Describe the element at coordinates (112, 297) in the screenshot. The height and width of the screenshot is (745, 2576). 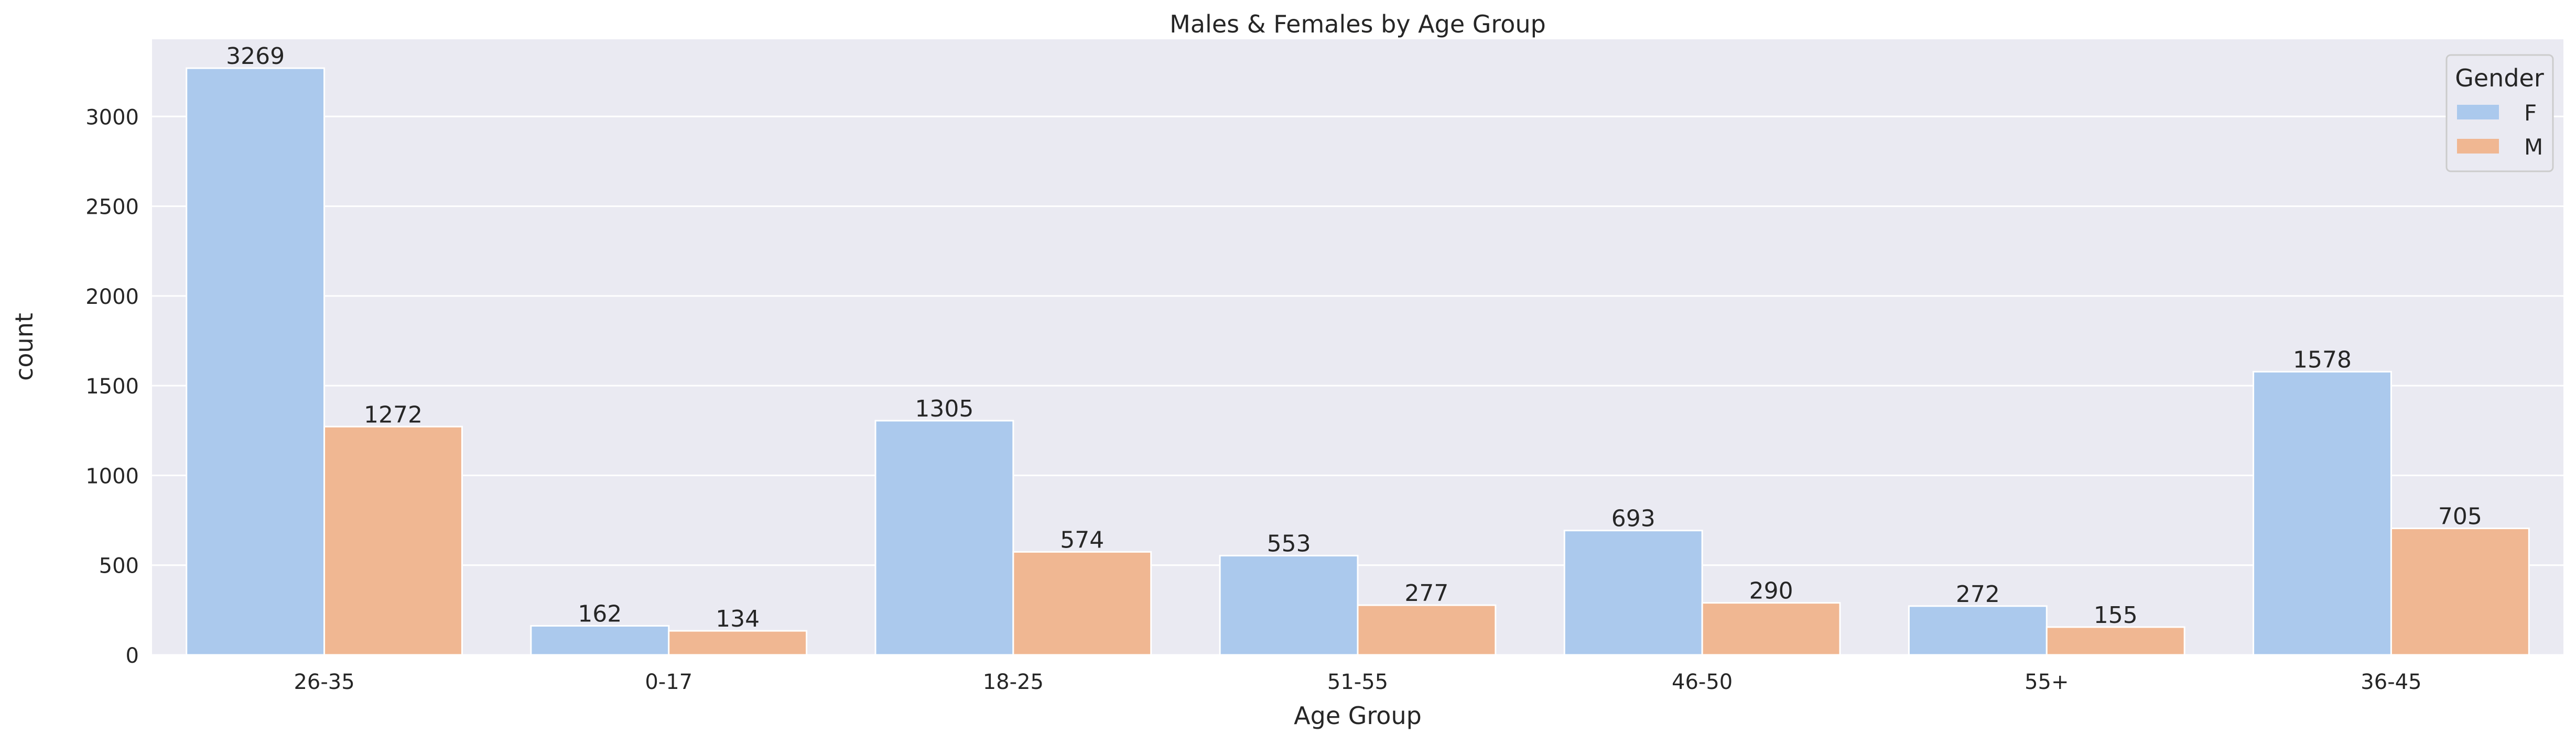
I see `y-tick-label: 2000` at that location.